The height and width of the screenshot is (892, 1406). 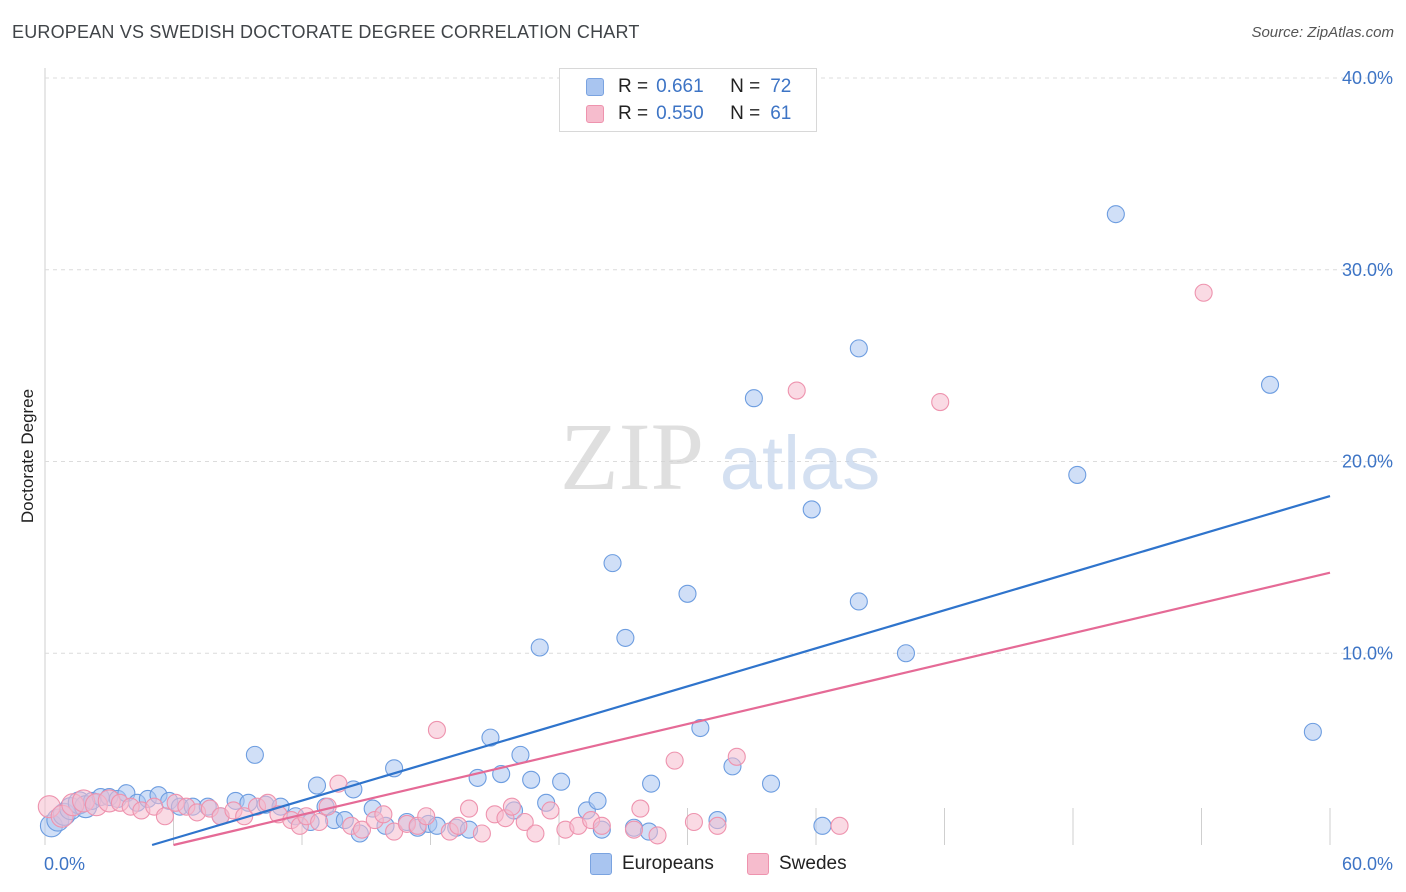 What do you see at coordinates (680, 113) in the screenshot?
I see `legend-r-value: 0.550` at bounding box center [680, 113].